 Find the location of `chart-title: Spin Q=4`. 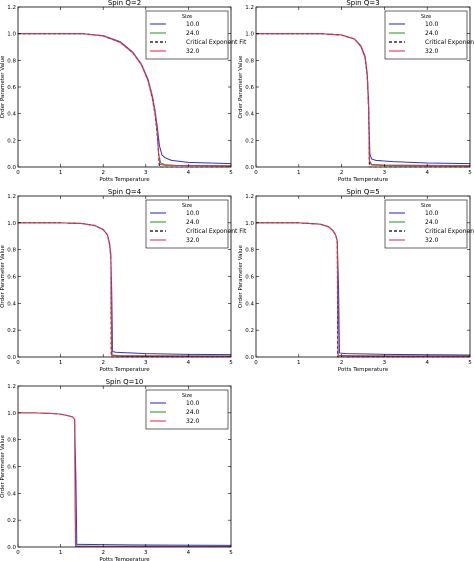

chart-title: Spin Q=4 is located at coordinates (125, 192).